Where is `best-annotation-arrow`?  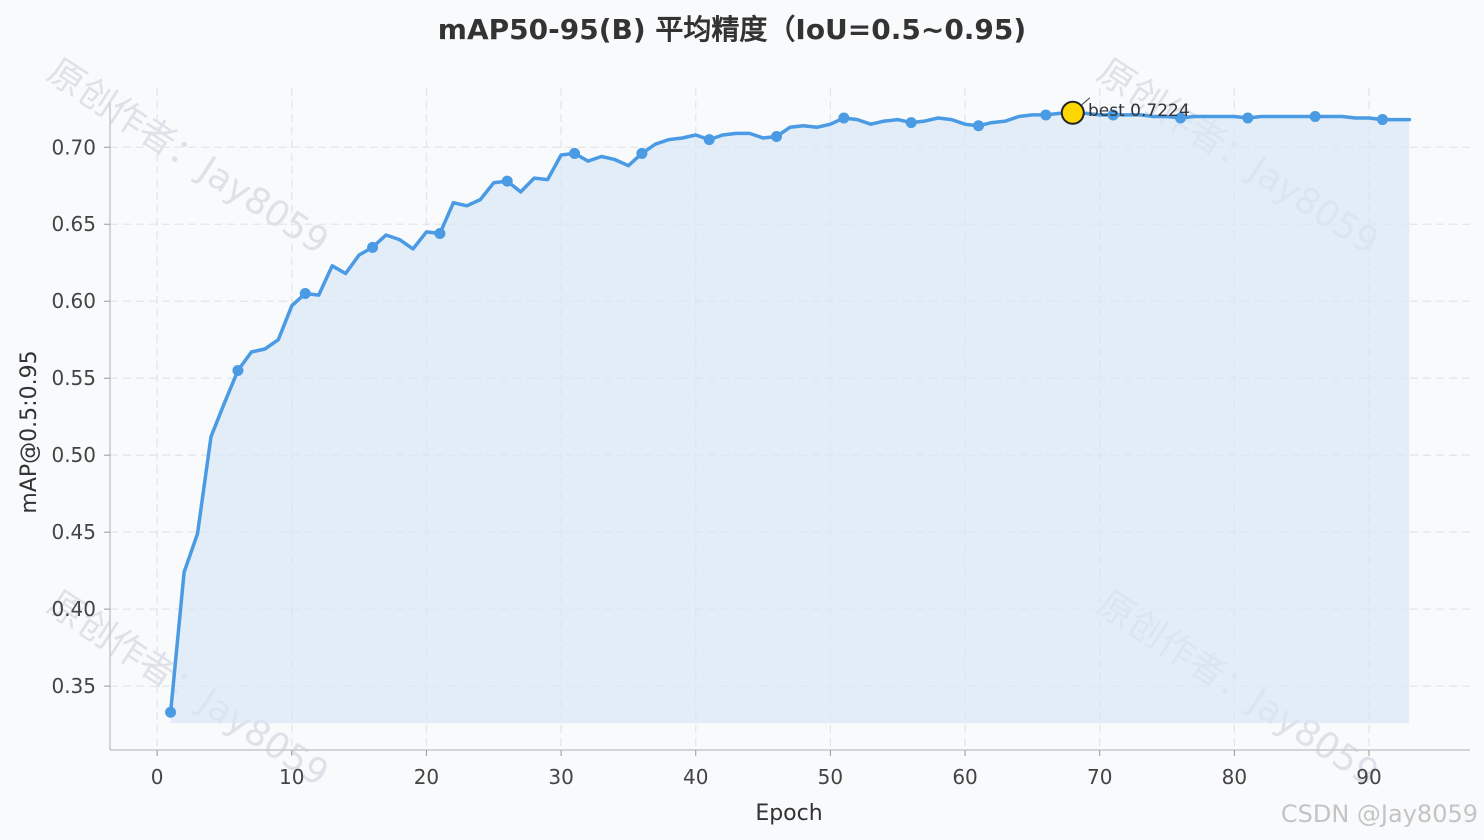 best-annotation-arrow is located at coordinates (1086, 101).